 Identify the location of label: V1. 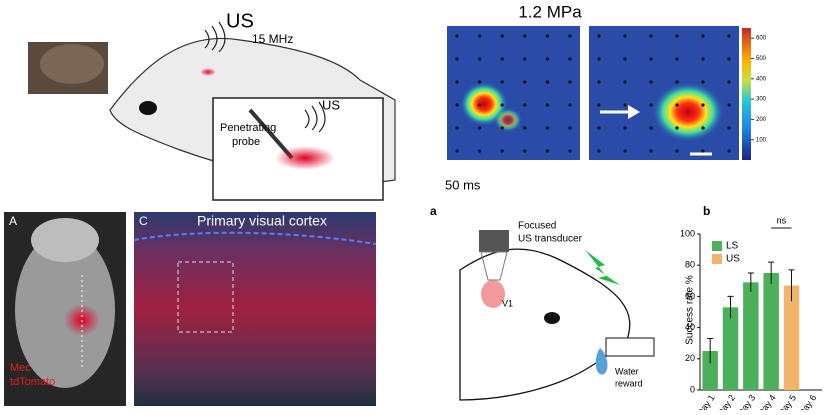
(507, 303).